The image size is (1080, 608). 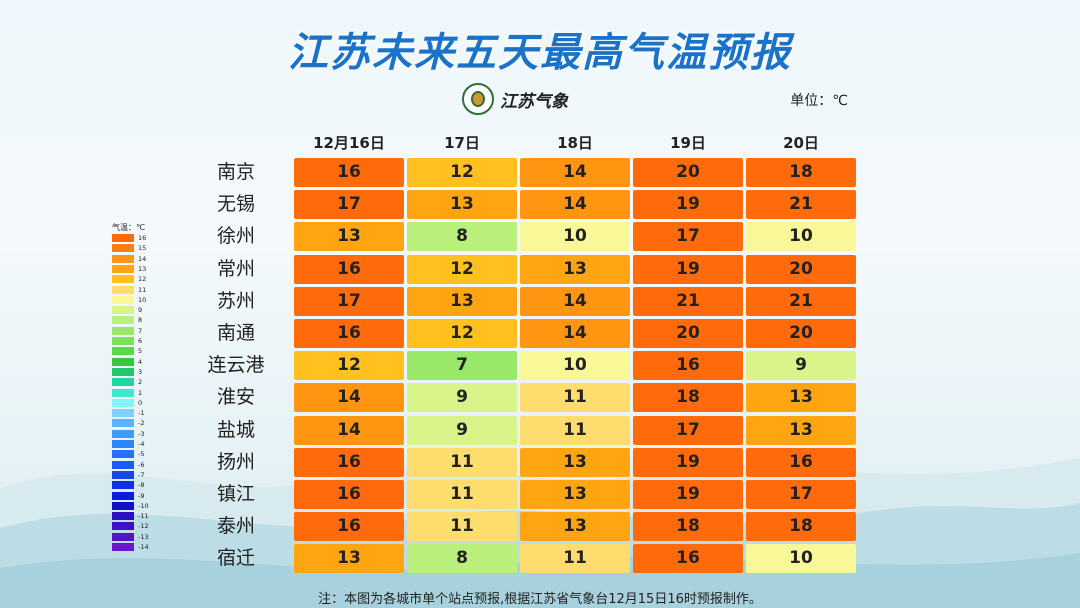 What do you see at coordinates (235, 204) in the screenshot?
I see `city-label: 无锡` at bounding box center [235, 204].